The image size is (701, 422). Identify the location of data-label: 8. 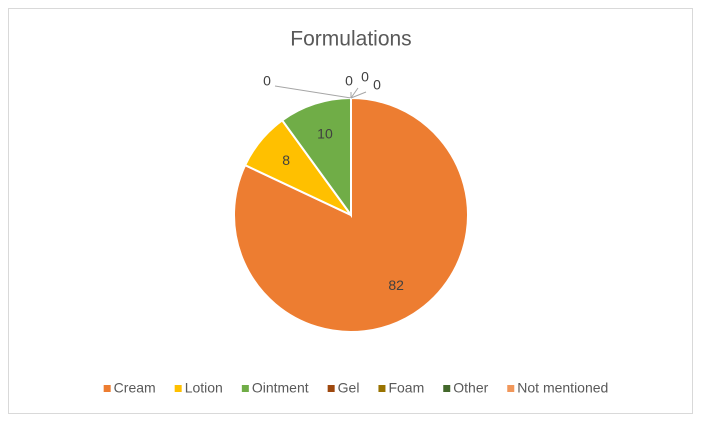
(286, 160).